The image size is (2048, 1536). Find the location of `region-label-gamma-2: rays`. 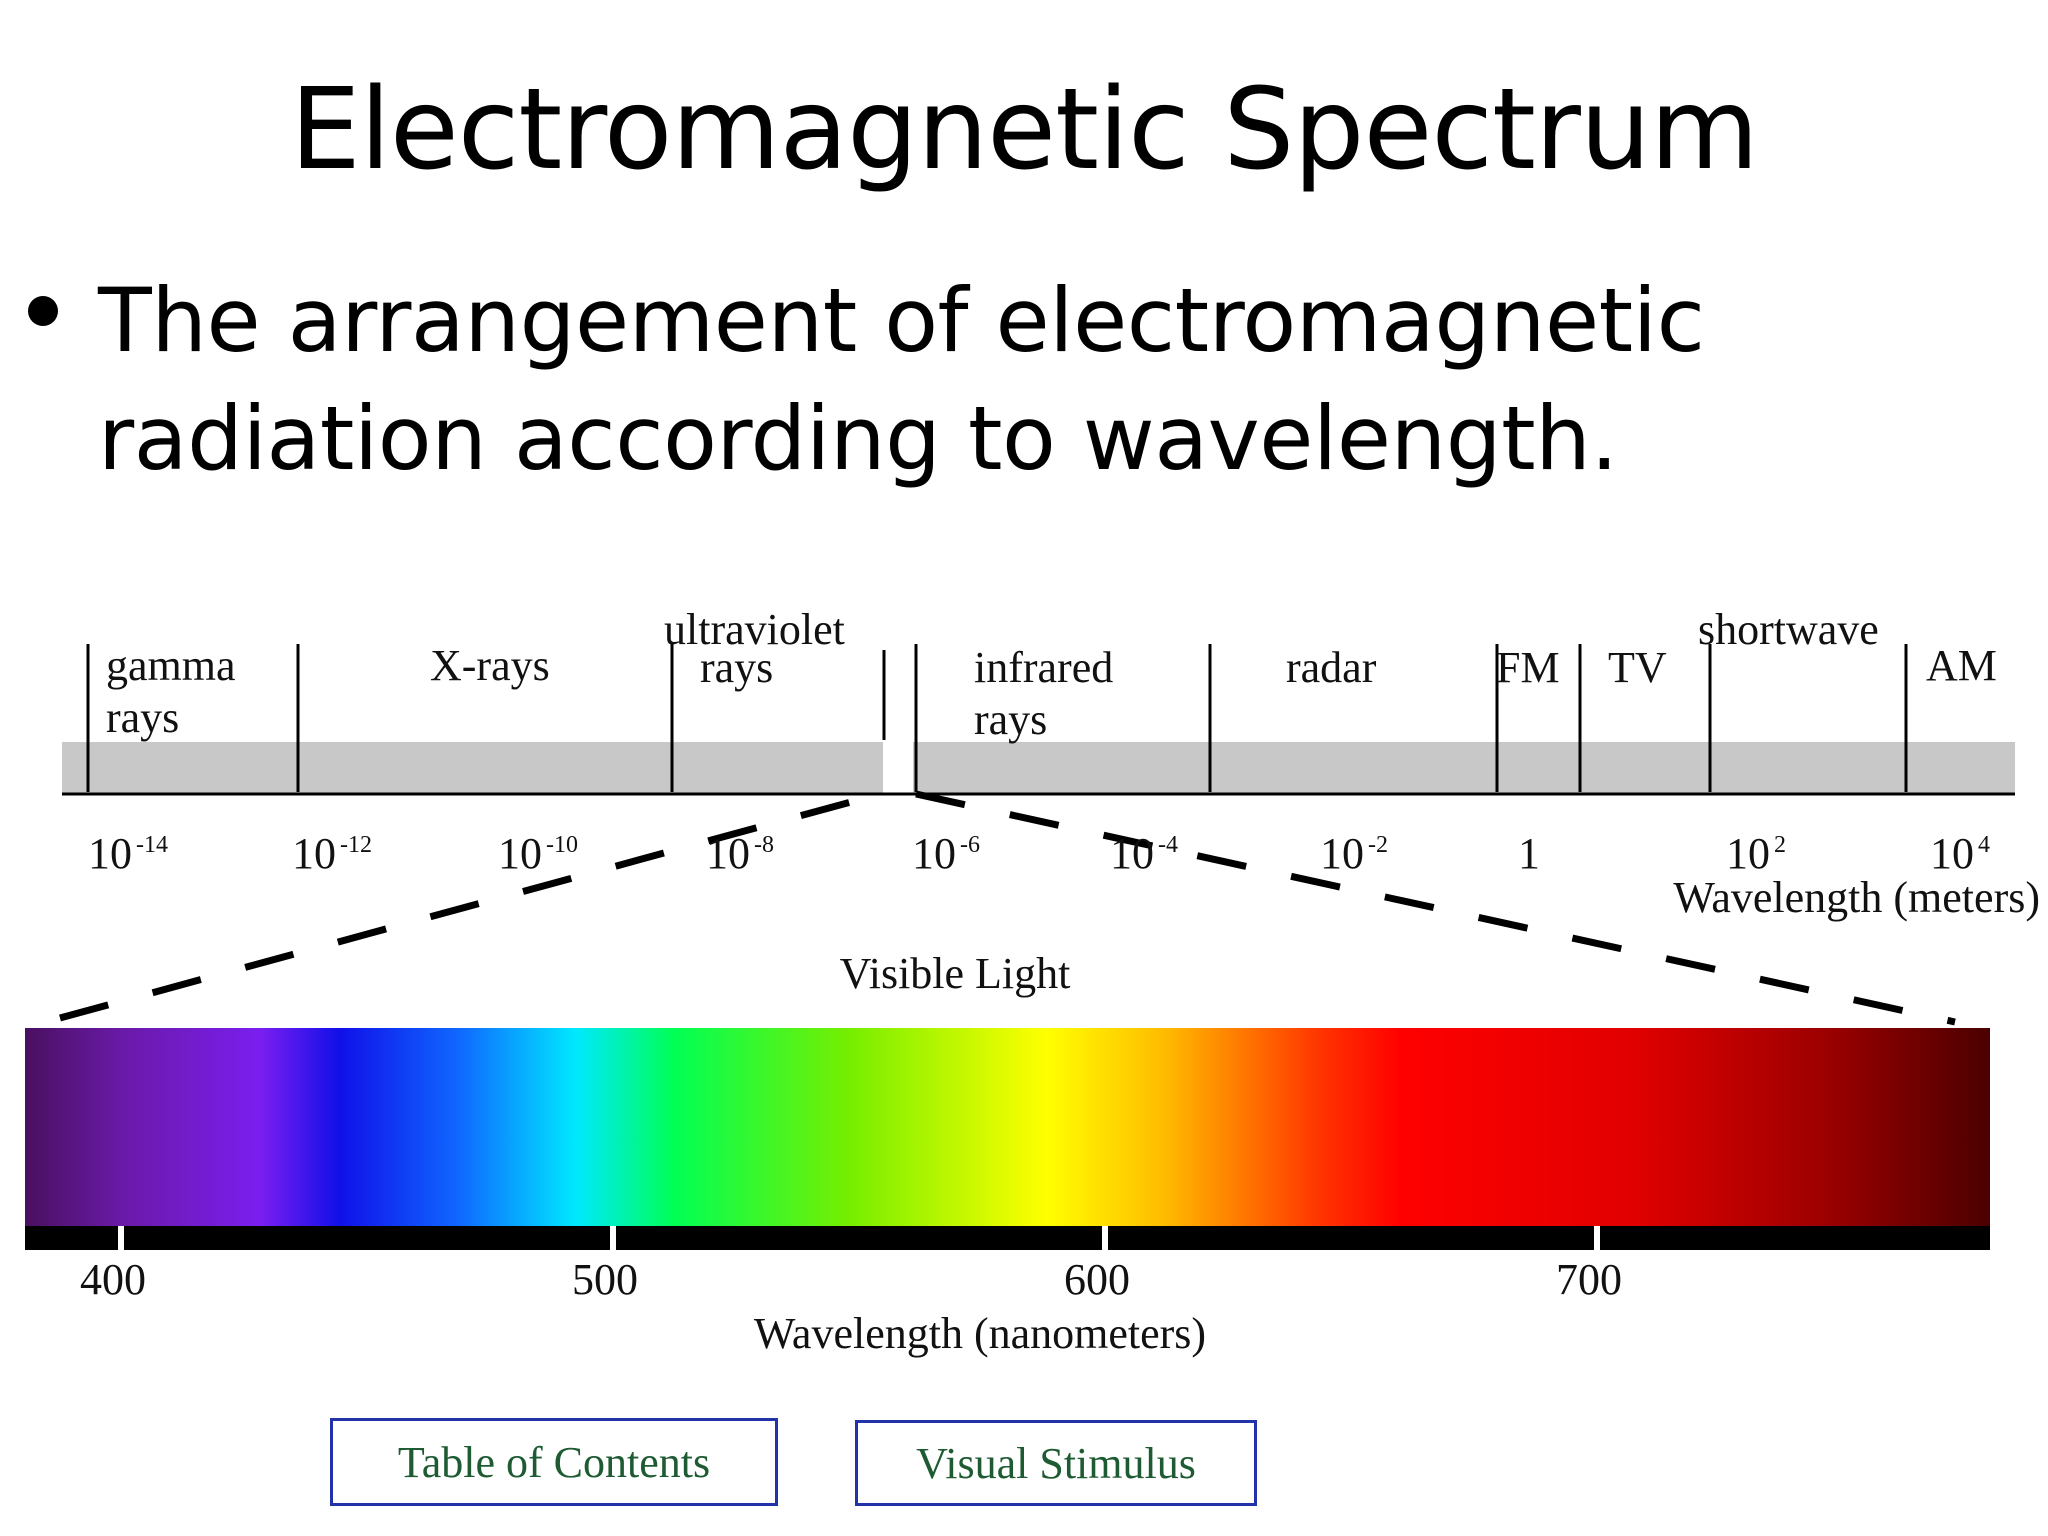

region-label-gamma-2: rays is located at coordinates (142, 717).